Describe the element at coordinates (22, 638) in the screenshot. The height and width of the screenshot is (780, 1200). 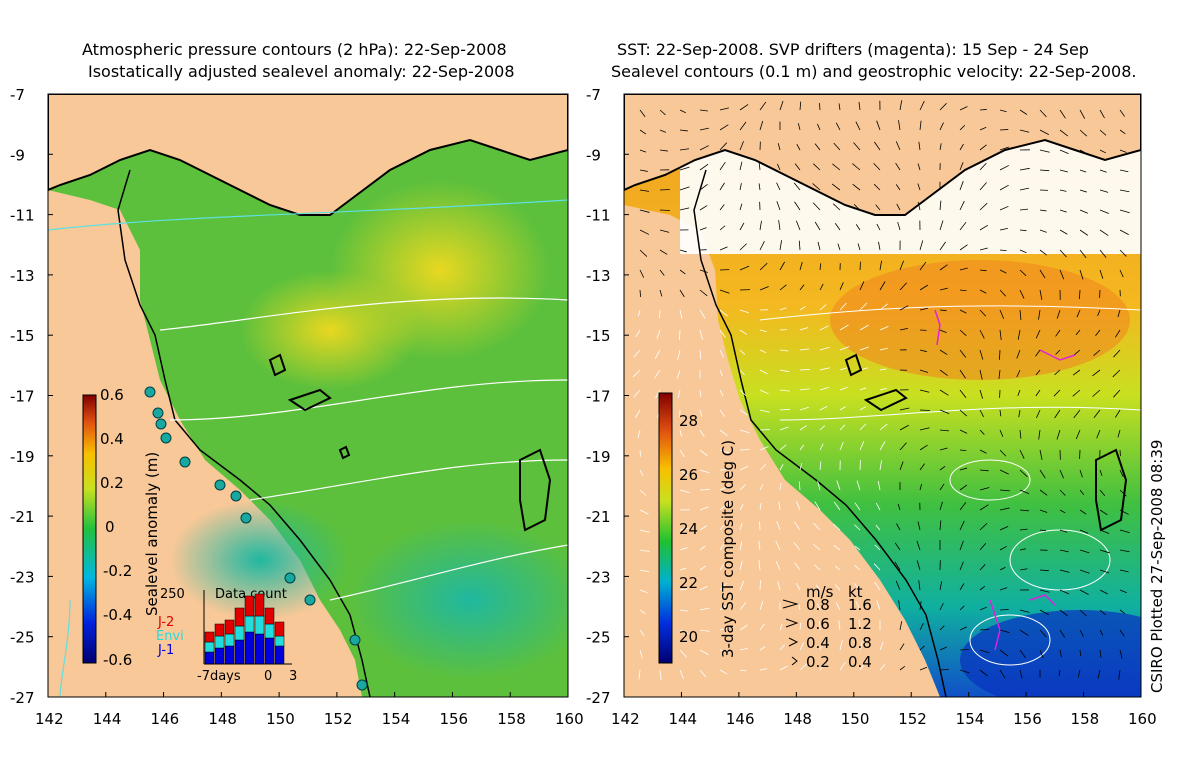
I see `lat-tick: -25` at that location.